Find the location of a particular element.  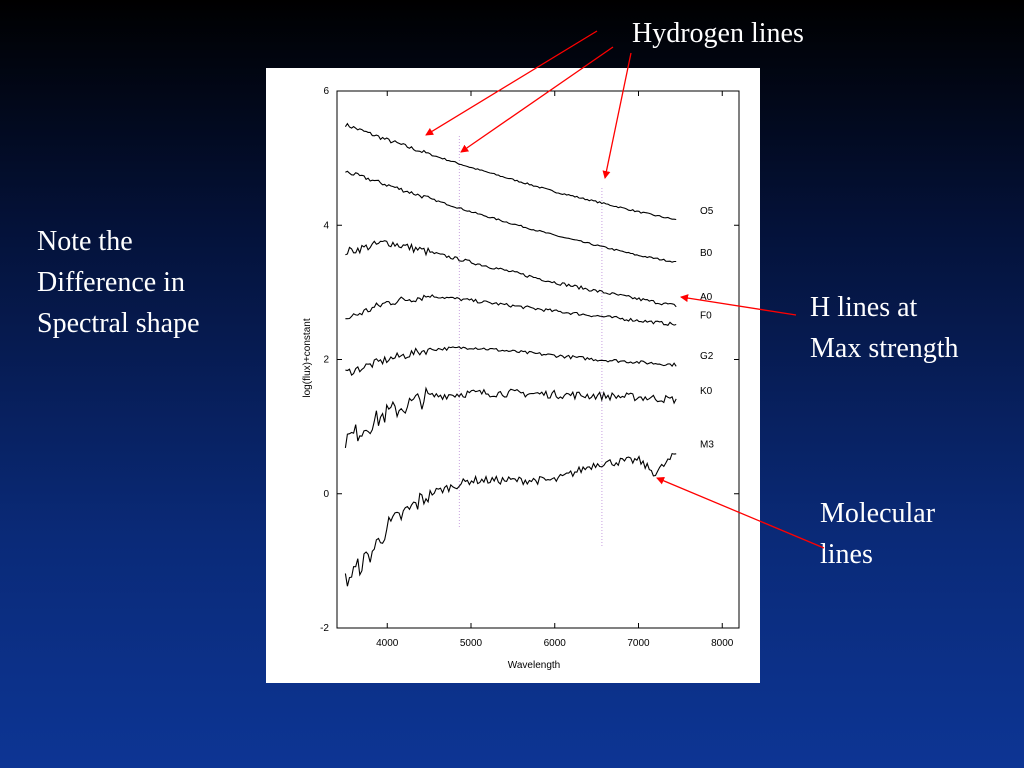

hydrogen-lines-annotation: Hydrogen lines is located at coordinates (718, 33).